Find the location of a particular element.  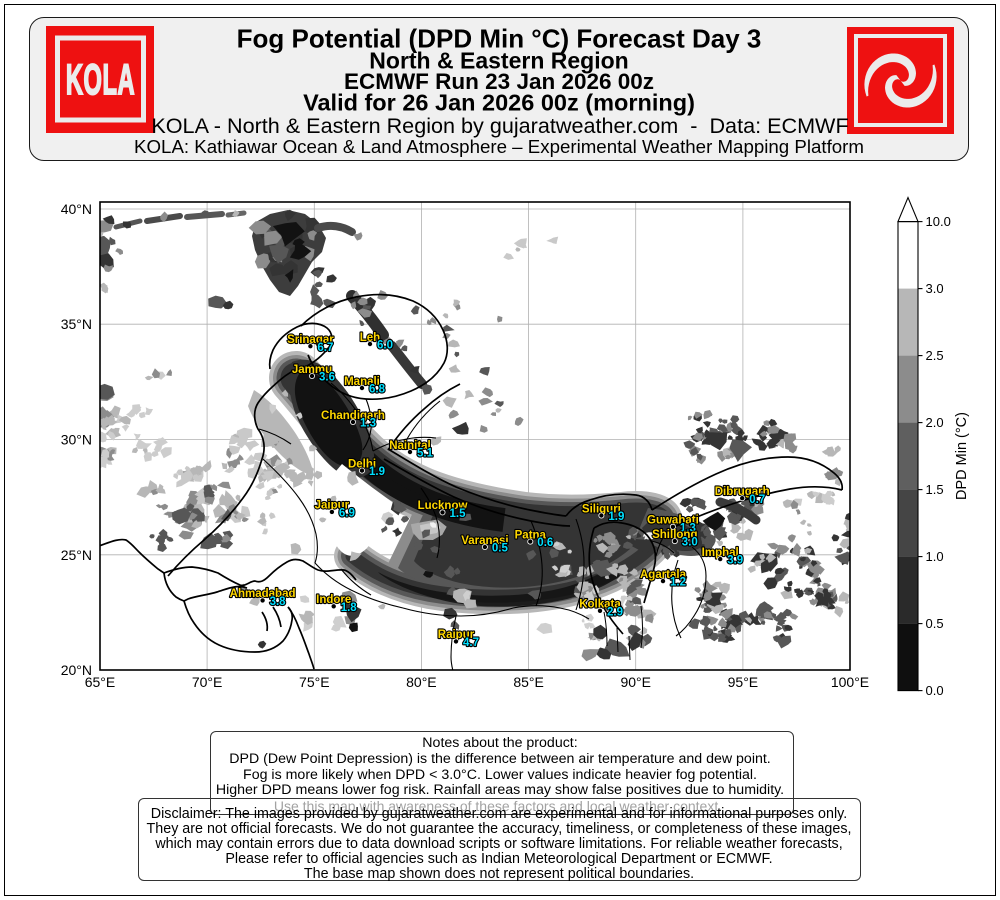

svg-text: 1.8 is located at coordinates (349, 608).